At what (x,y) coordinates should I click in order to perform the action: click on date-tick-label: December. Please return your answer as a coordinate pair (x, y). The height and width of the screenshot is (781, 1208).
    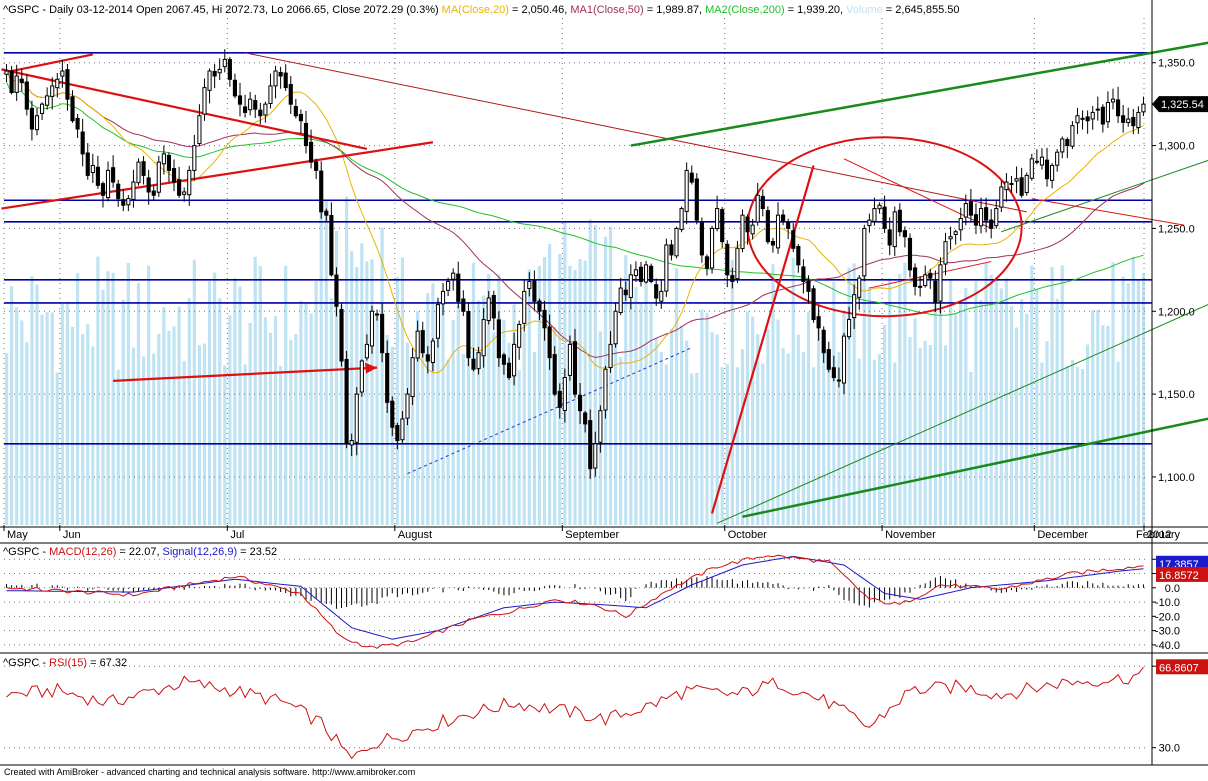
    Looking at the image, I should click on (1062, 535).